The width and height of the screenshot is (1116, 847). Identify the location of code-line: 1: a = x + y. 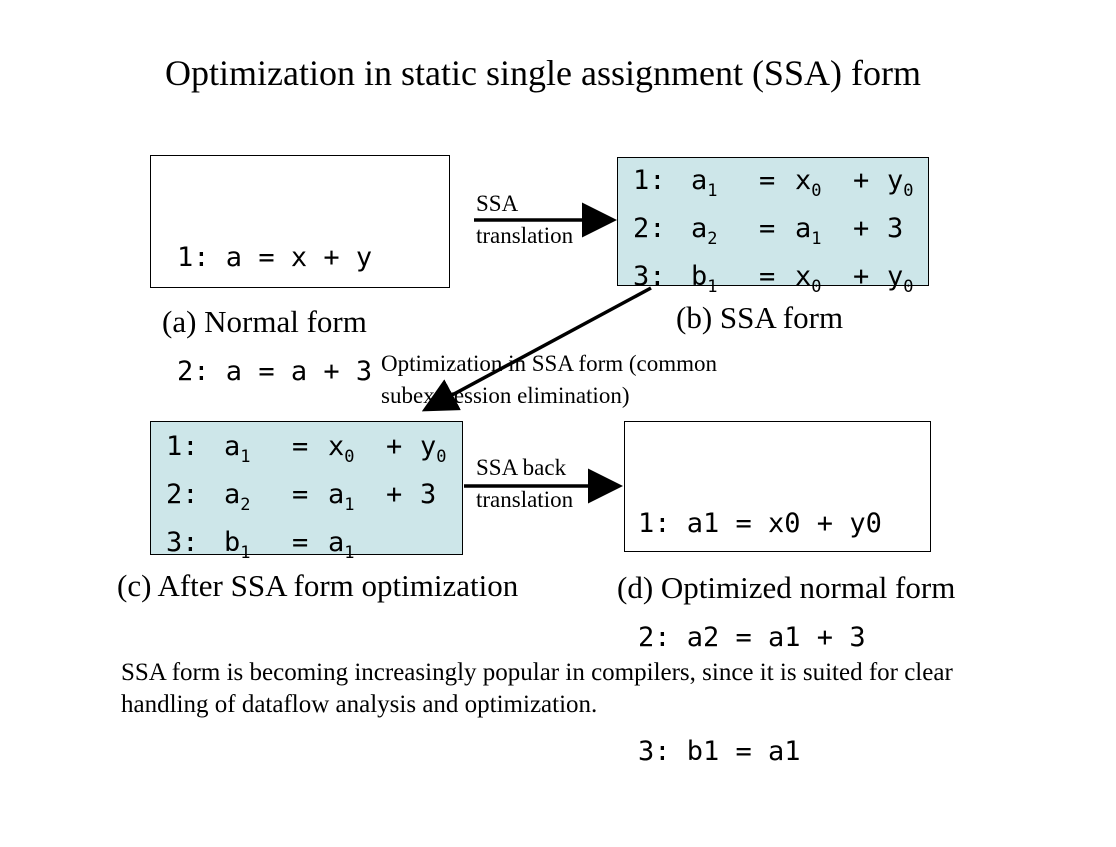
(275, 257).